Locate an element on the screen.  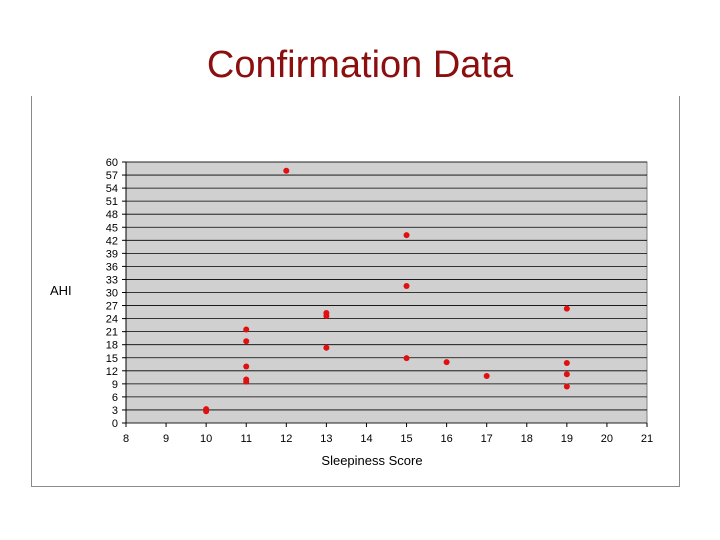
x-tick-label: 10 is located at coordinates (206, 439).